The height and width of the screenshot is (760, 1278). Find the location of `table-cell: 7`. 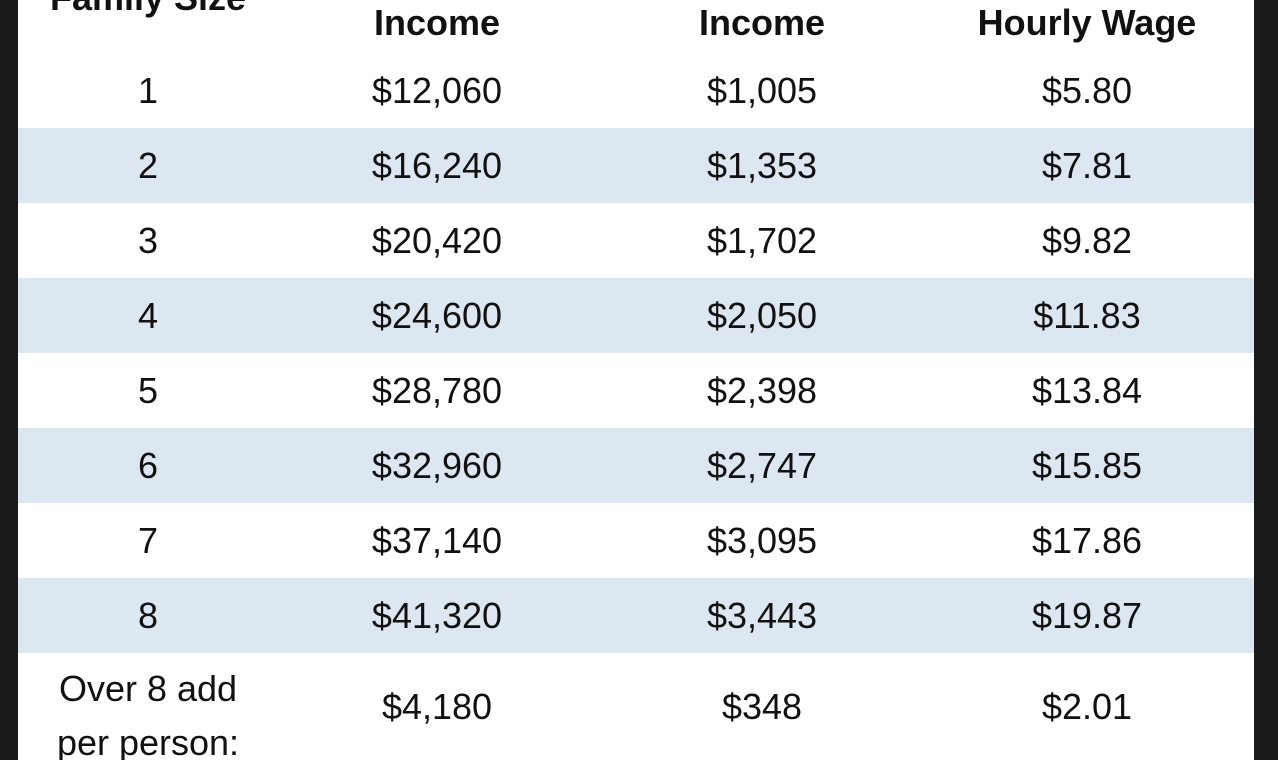

table-cell: 7 is located at coordinates (148, 540).